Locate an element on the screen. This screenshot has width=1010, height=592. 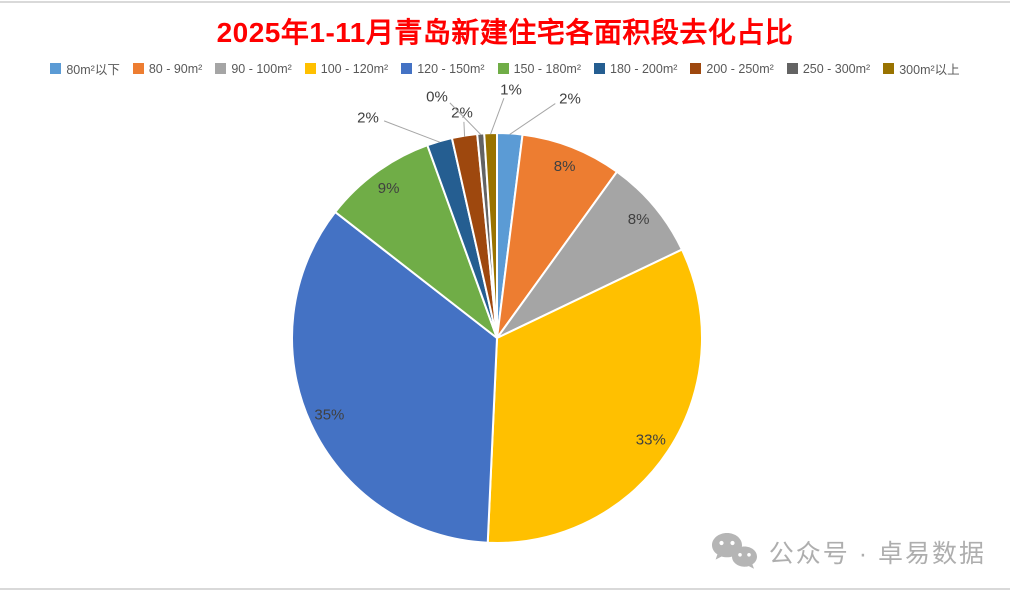
legend-item: 80m²以下 is located at coordinates (85, 68).